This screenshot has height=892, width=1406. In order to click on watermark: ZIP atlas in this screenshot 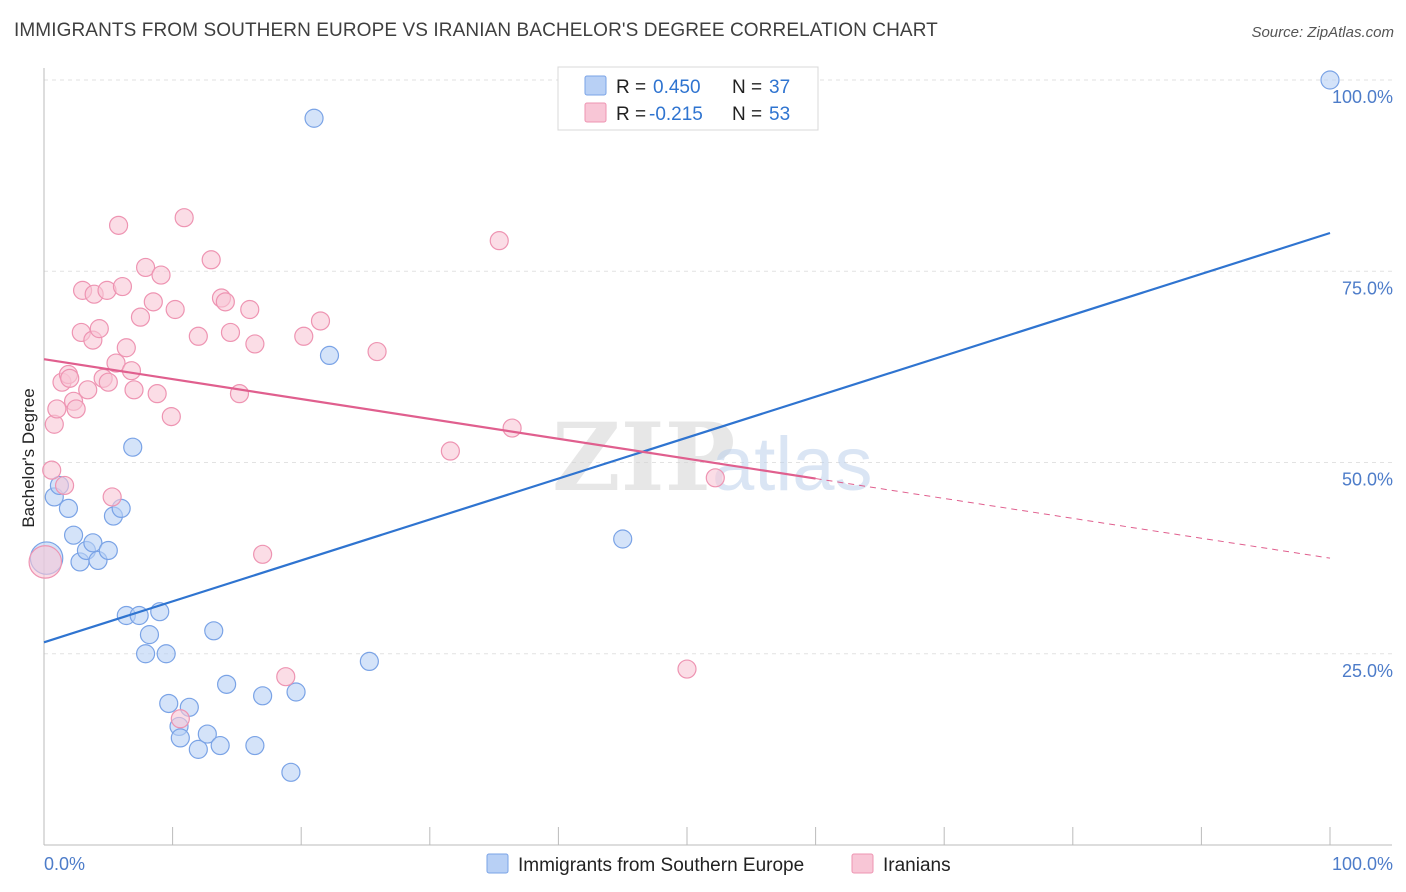, I will do `click(712, 458)`.